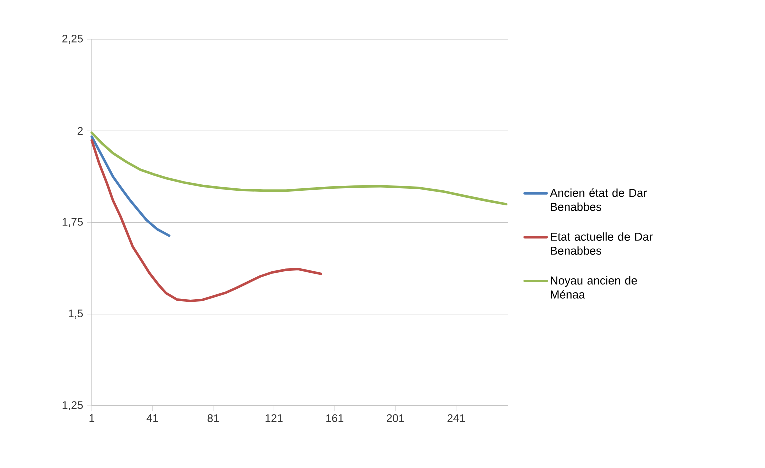 Image resolution: width=765 pixels, height=468 pixels. Describe the element at coordinates (274, 418) in the screenshot. I see `x-tick-label: 121` at that location.